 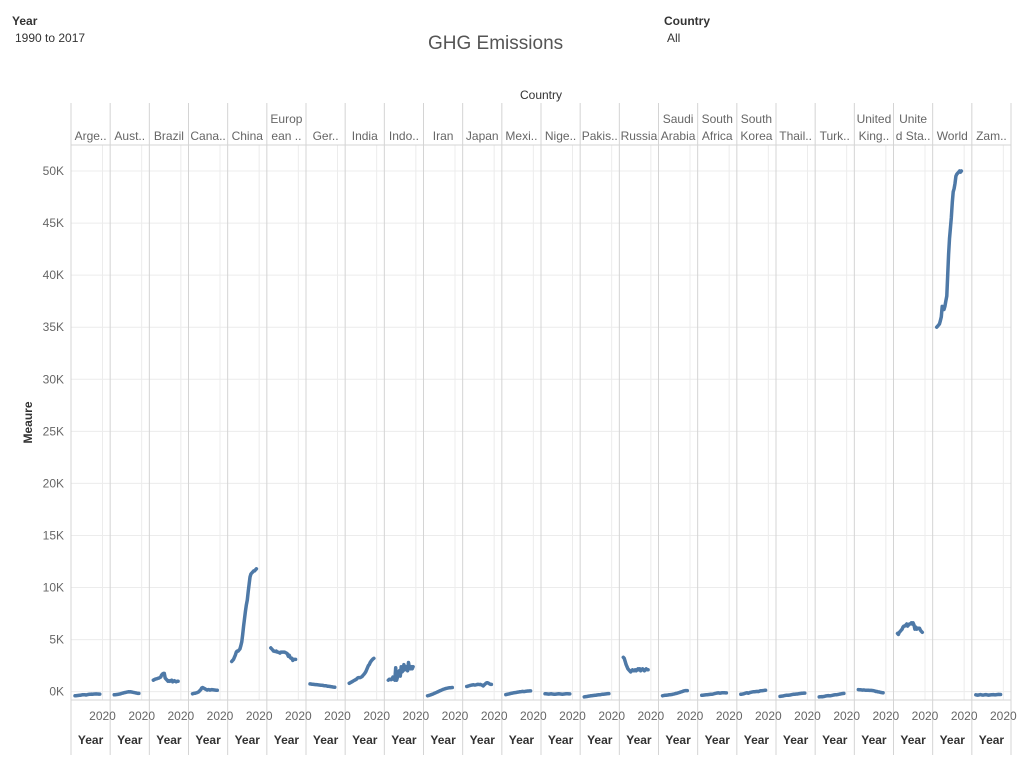 I want to click on panel-header-label: Indo.., so click(x=404, y=136).